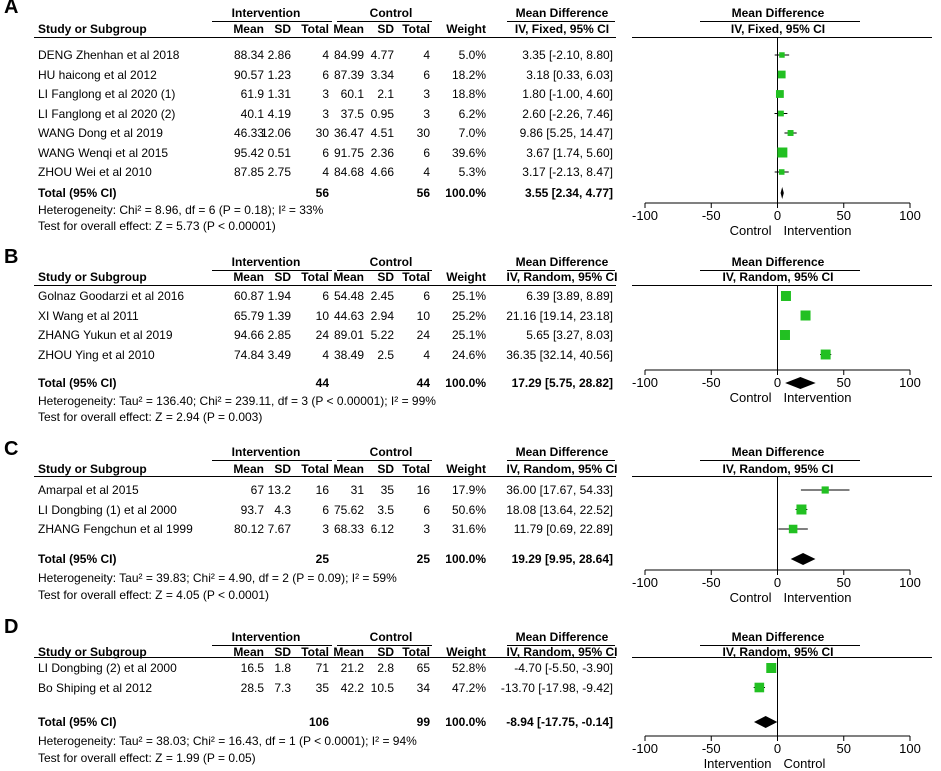  What do you see at coordinates (750, 397) in the screenshot?
I see `axis-left-label: Control` at bounding box center [750, 397].